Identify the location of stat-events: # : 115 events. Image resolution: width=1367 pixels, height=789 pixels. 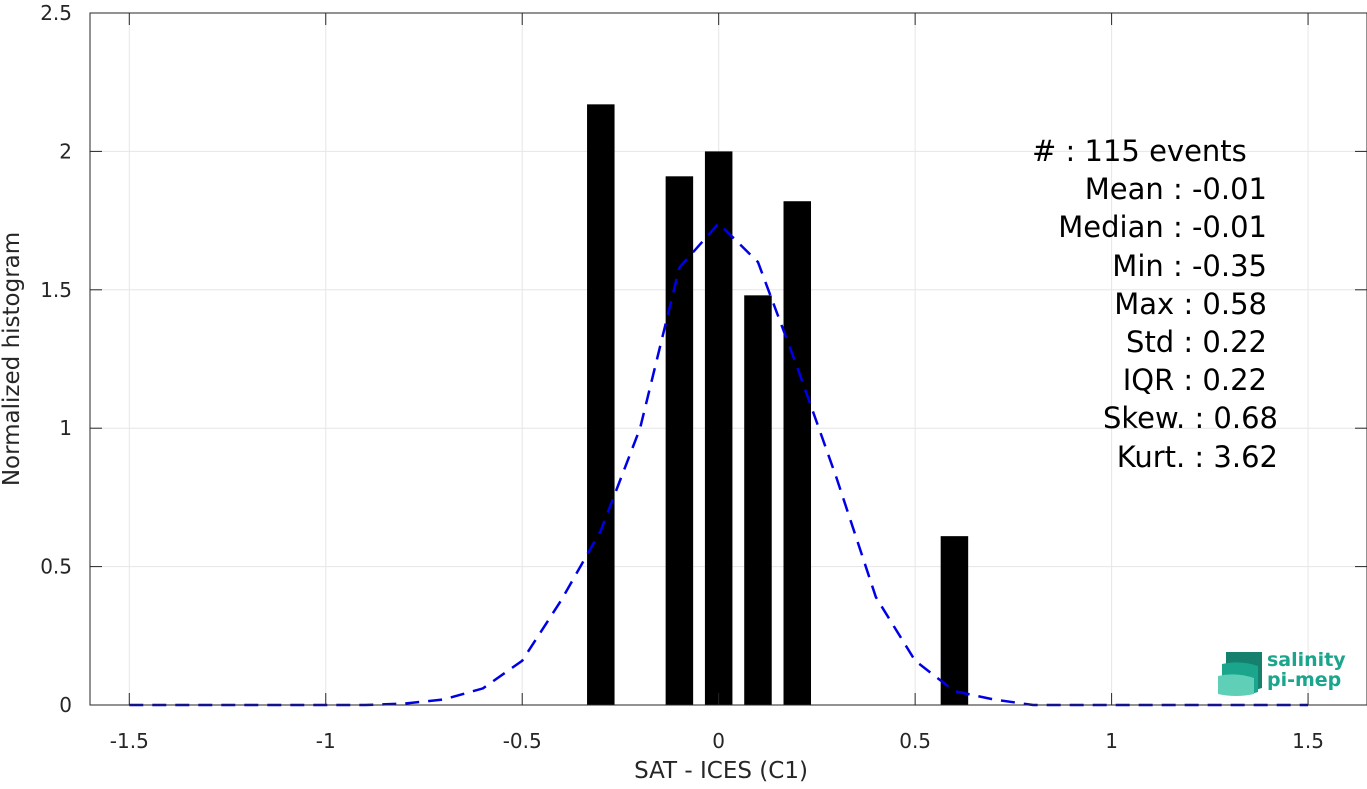
(1139, 151).